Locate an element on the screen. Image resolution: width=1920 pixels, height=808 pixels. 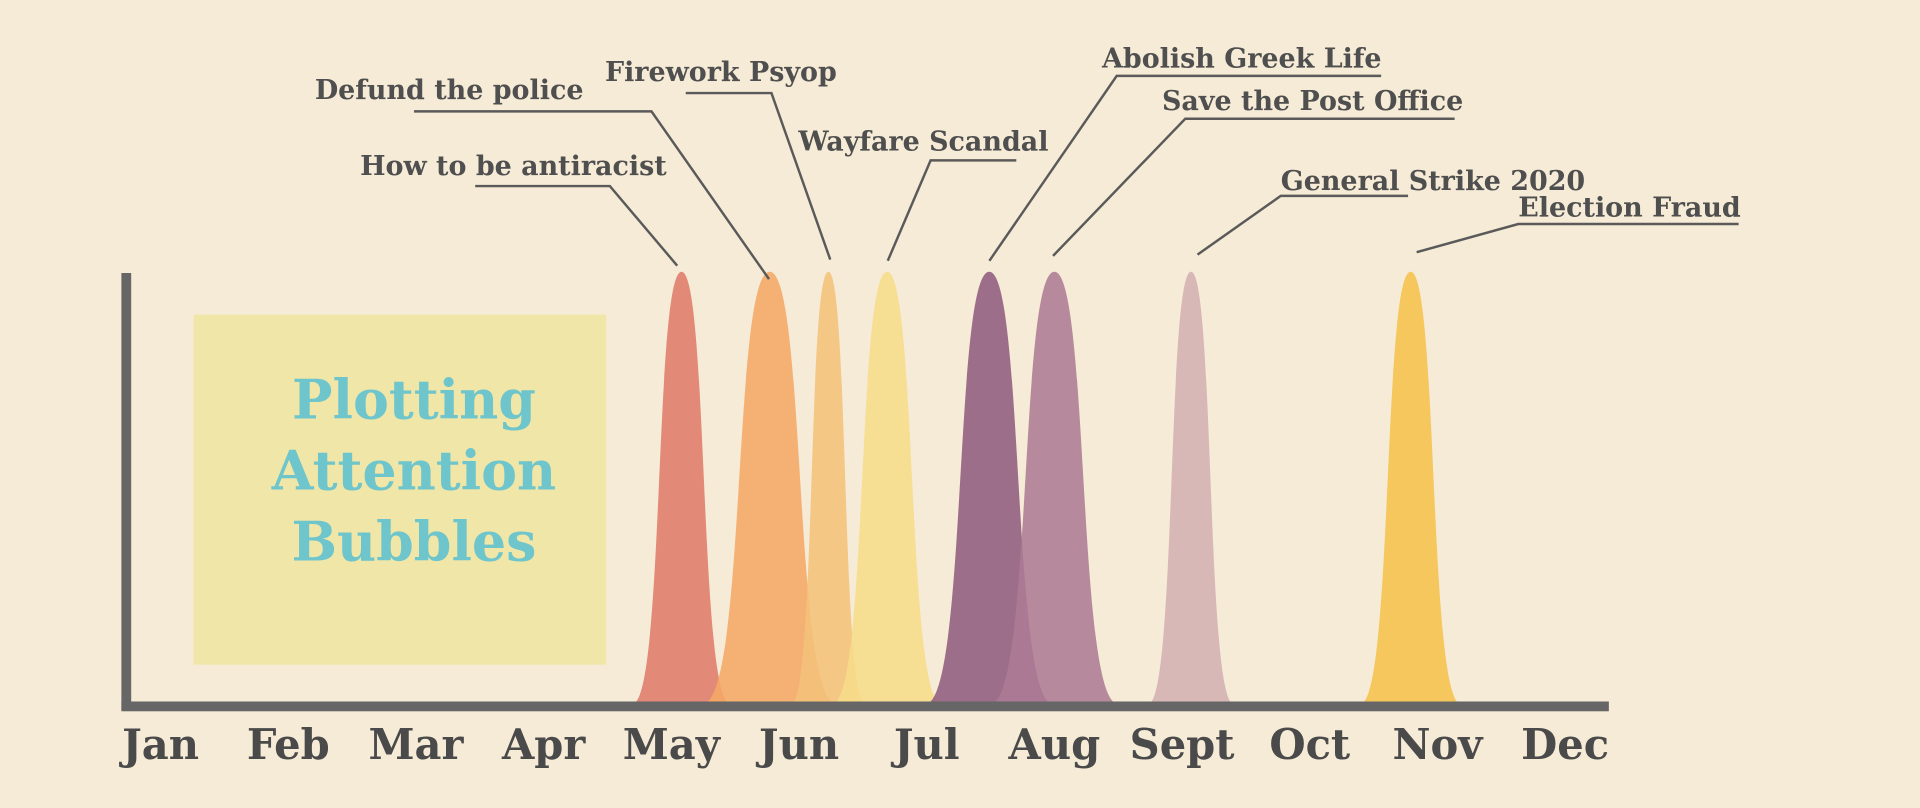
chart-title: Plotting Attention Bubbles is located at coordinates (413, 471).